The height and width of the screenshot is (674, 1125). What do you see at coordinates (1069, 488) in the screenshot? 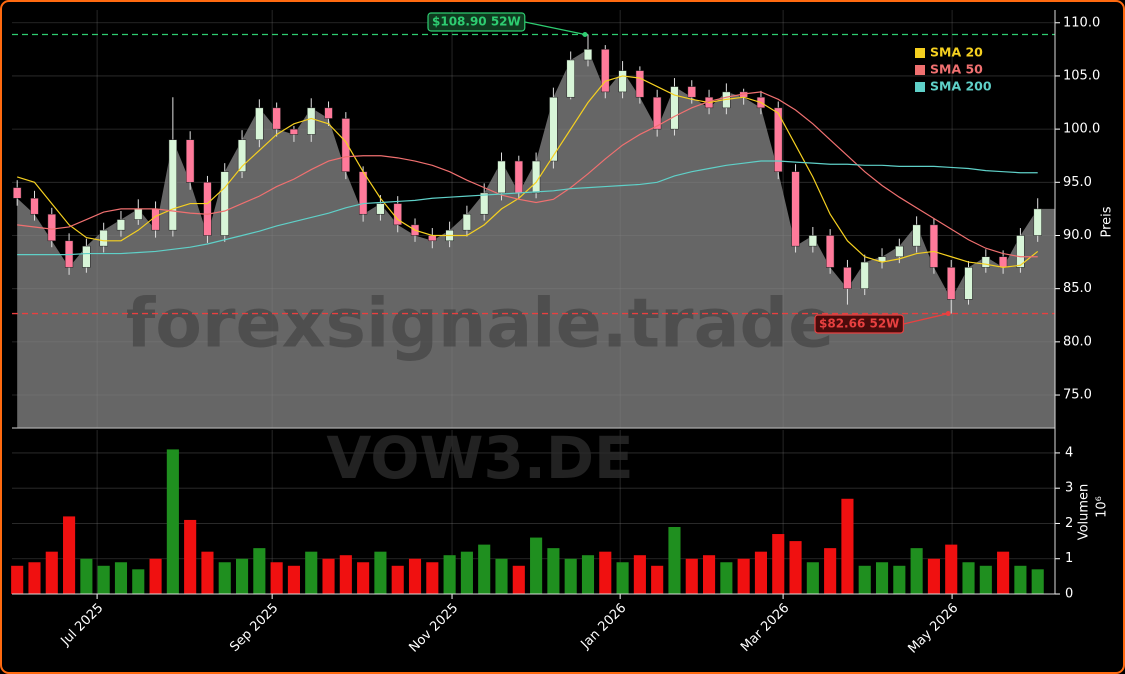
I see `y-tick-label: 3` at bounding box center [1069, 488].